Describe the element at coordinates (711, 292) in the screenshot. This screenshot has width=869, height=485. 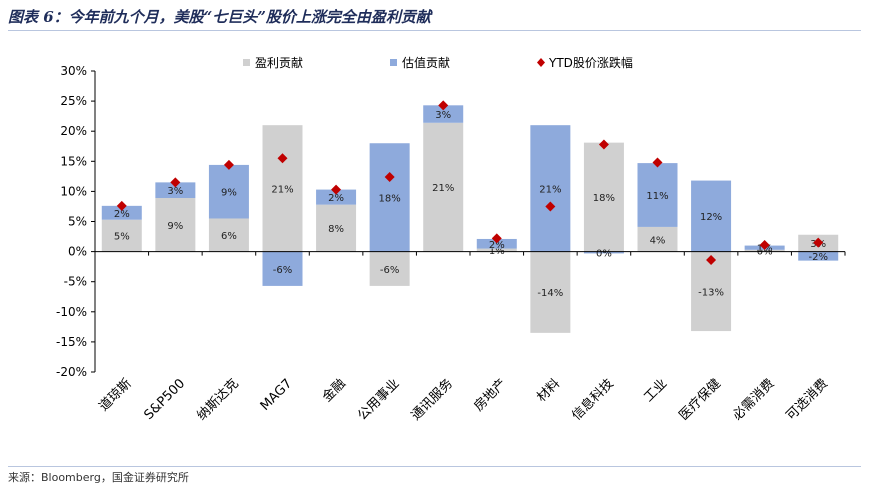
I see `earnings-label: -13%` at that location.